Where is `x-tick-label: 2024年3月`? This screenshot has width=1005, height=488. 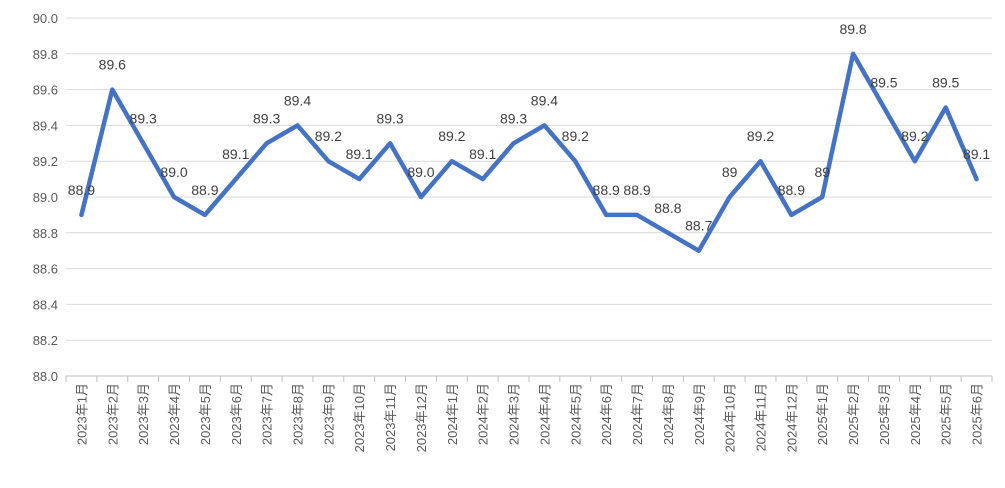 x-tick-label: 2024年3月 is located at coordinates (514, 414).